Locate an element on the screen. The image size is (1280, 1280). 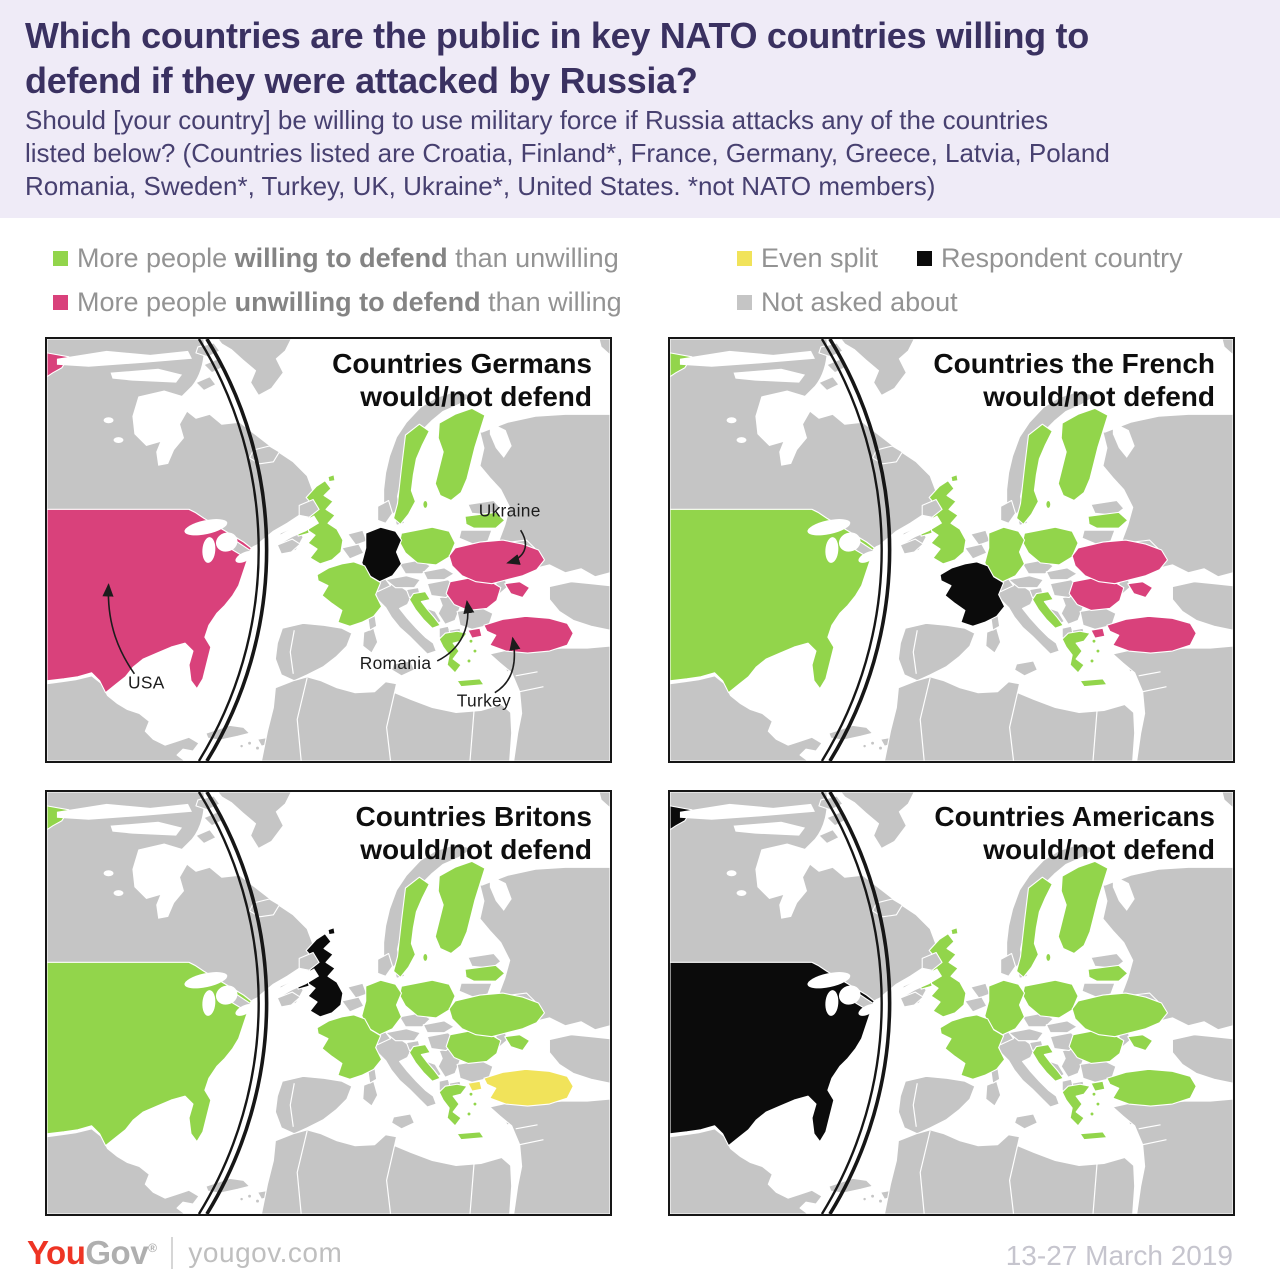
annotation-label-romania: Romania is located at coordinates (396, 663).